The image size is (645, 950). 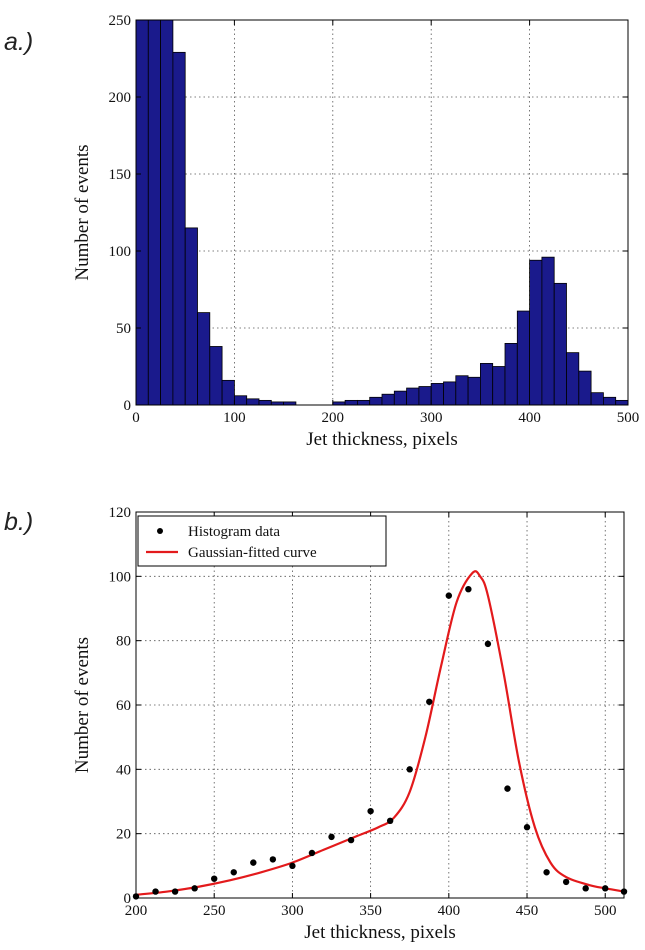 What do you see at coordinates (333, 418) in the screenshot?
I see `x-tick-label: 200` at bounding box center [333, 418].